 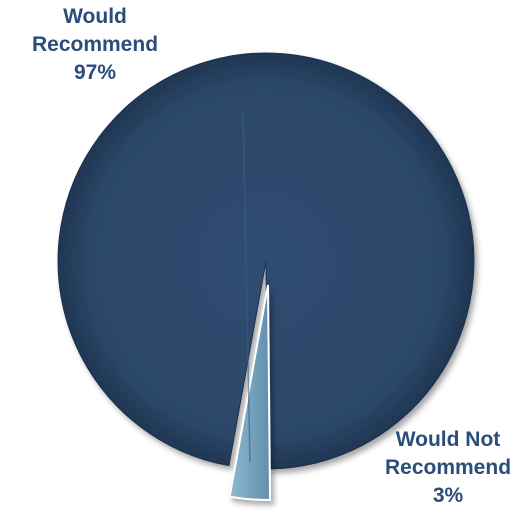 I want to click on slice-label-line: Would, so click(x=95, y=16).